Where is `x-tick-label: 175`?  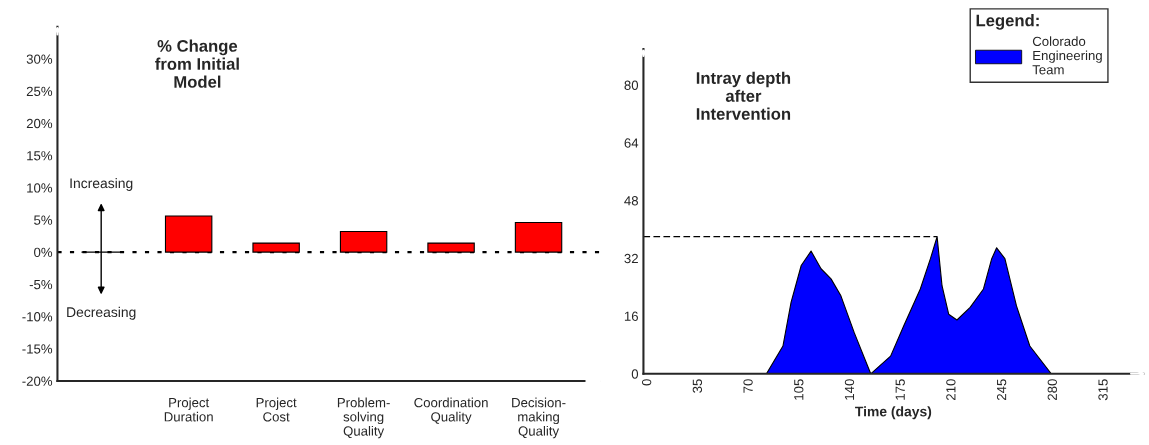 x-tick-label: 175 is located at coordinates (900, 389).